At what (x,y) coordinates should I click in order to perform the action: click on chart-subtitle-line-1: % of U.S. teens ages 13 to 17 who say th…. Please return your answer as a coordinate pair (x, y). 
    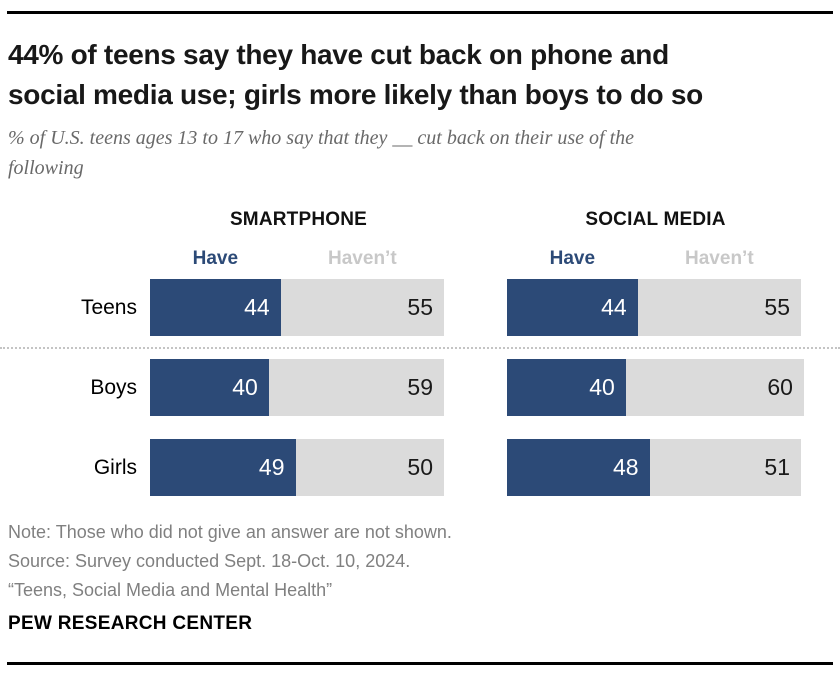
    Looking at the image, I should click on (321, 138).